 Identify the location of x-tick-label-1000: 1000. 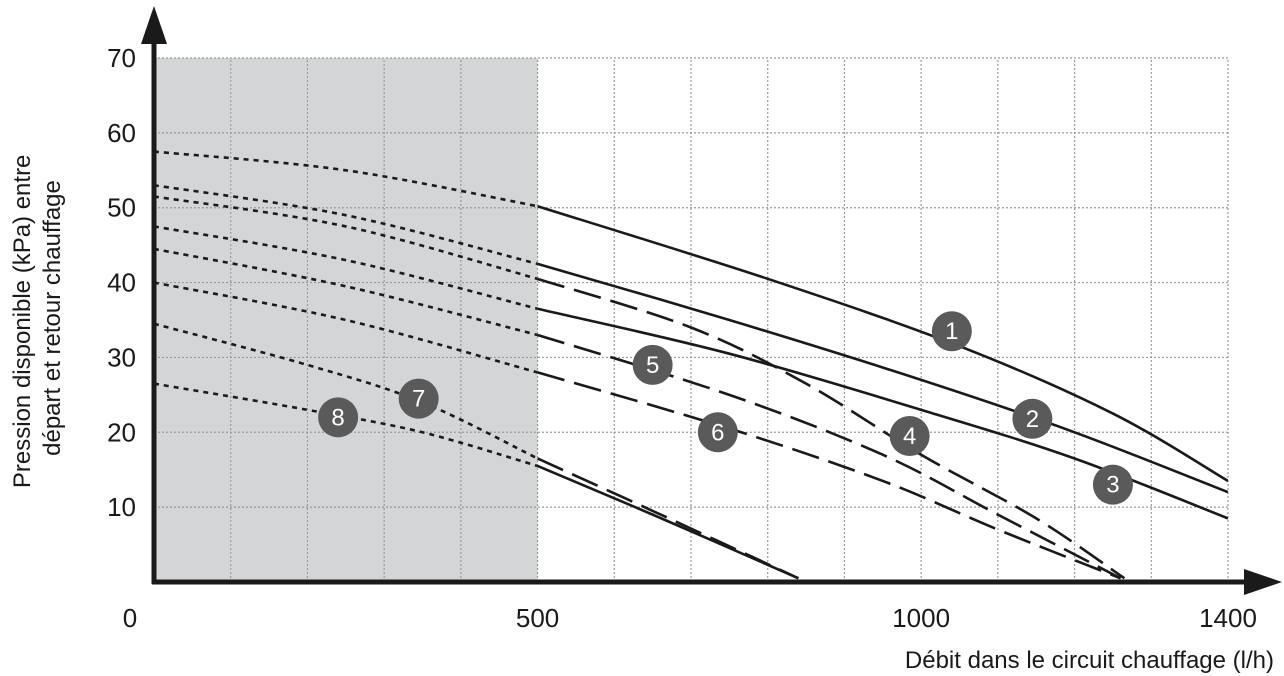
(921, 618).